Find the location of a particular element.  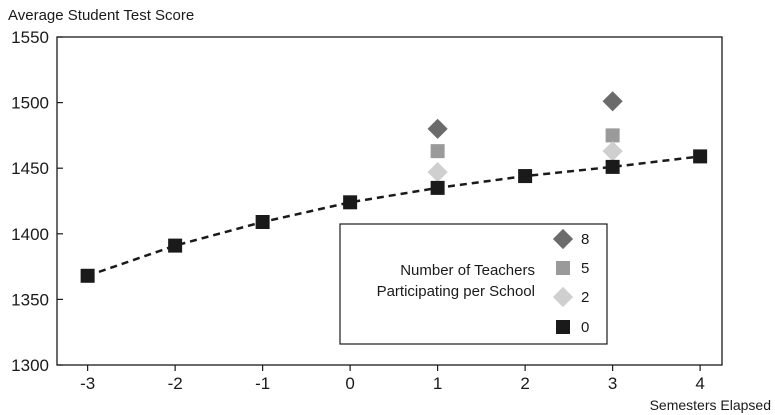

y-tick-label: 1450 is located at coordinates (30, 168).